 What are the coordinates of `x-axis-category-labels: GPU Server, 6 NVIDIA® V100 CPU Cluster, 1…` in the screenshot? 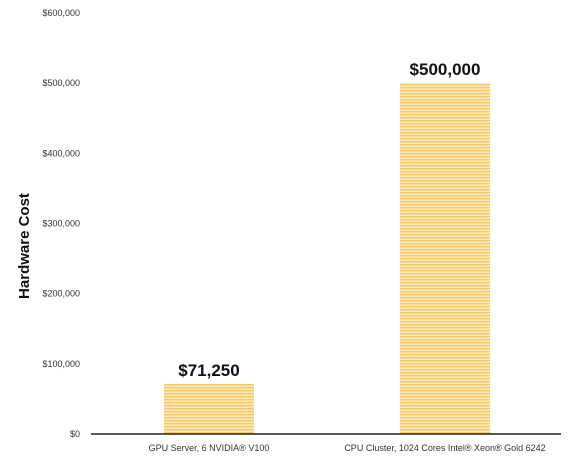 It's located at (347, 448).